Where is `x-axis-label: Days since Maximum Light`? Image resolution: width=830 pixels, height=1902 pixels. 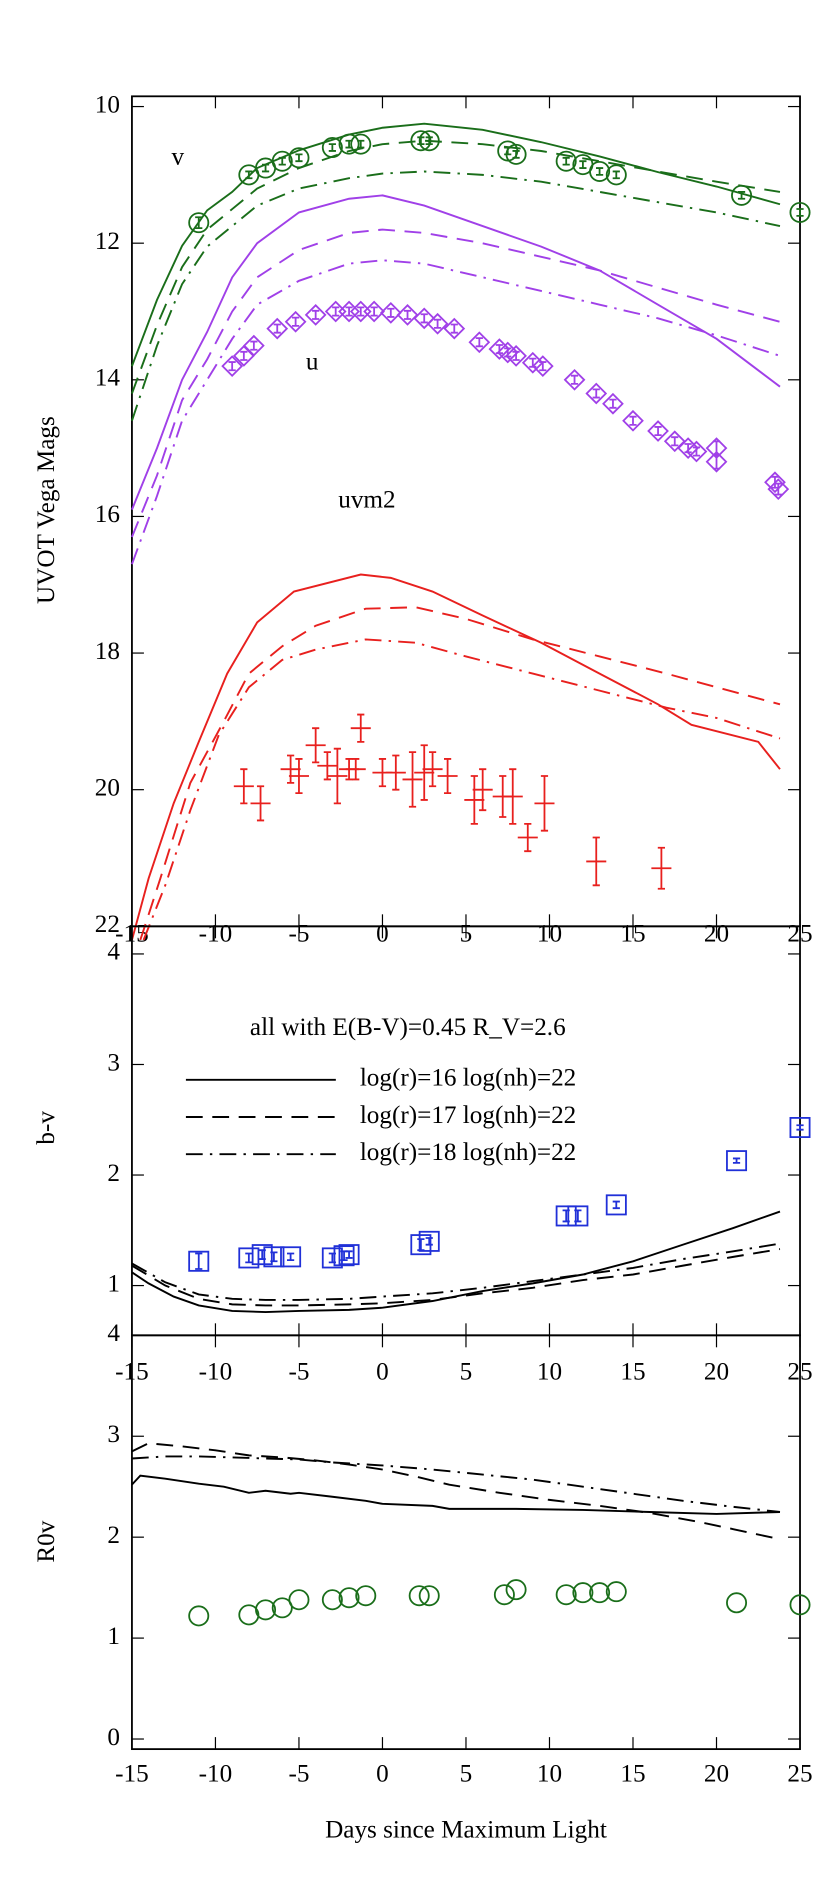 x-axis-label: Days since Maximum Light is located at coordinates (466, 1830).